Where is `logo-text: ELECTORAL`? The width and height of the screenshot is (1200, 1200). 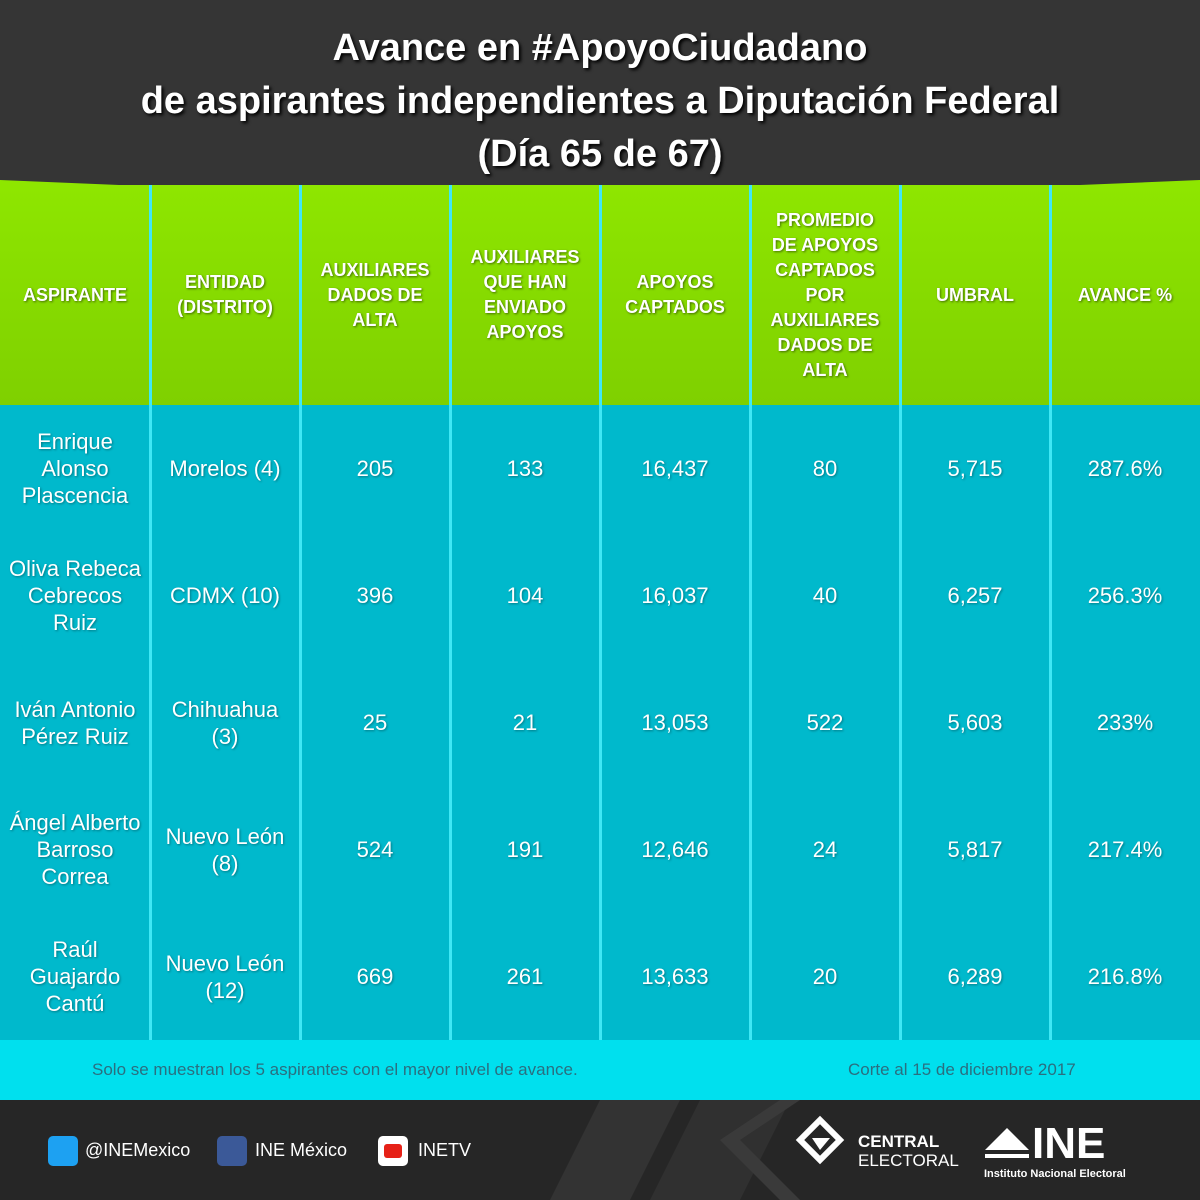 logo-text: ELECTORAL is located at coordinates (908, 1160).